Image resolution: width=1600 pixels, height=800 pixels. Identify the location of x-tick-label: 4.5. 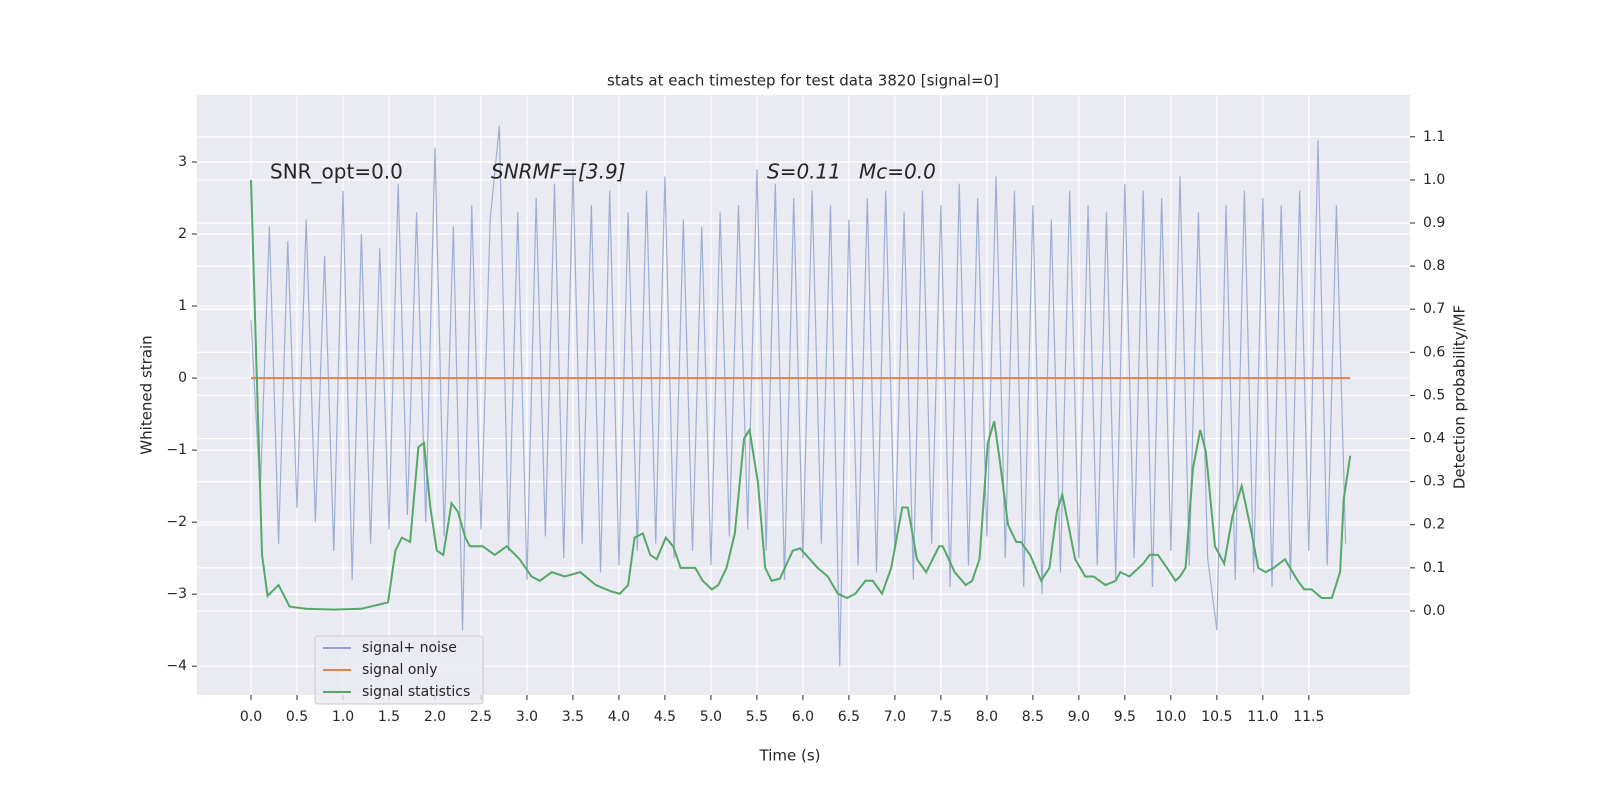
(665, 717).